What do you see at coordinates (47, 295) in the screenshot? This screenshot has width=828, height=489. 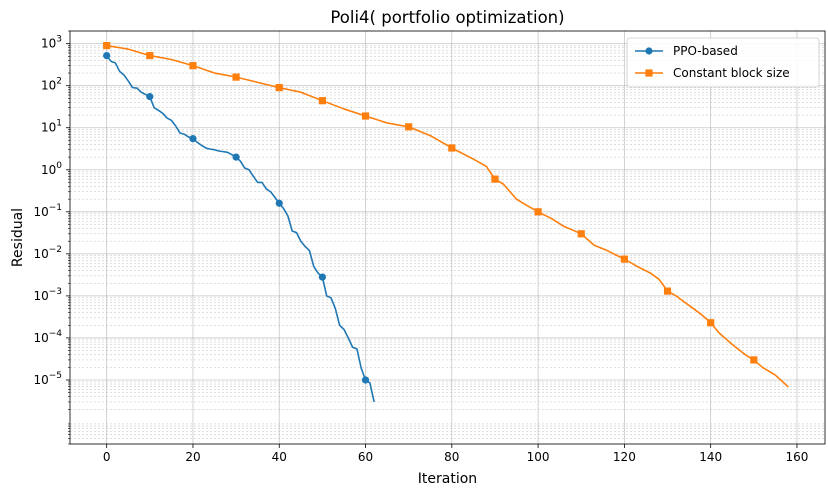 I see `y-tick-label: 10⁻³` at bounding box center [47, 295].